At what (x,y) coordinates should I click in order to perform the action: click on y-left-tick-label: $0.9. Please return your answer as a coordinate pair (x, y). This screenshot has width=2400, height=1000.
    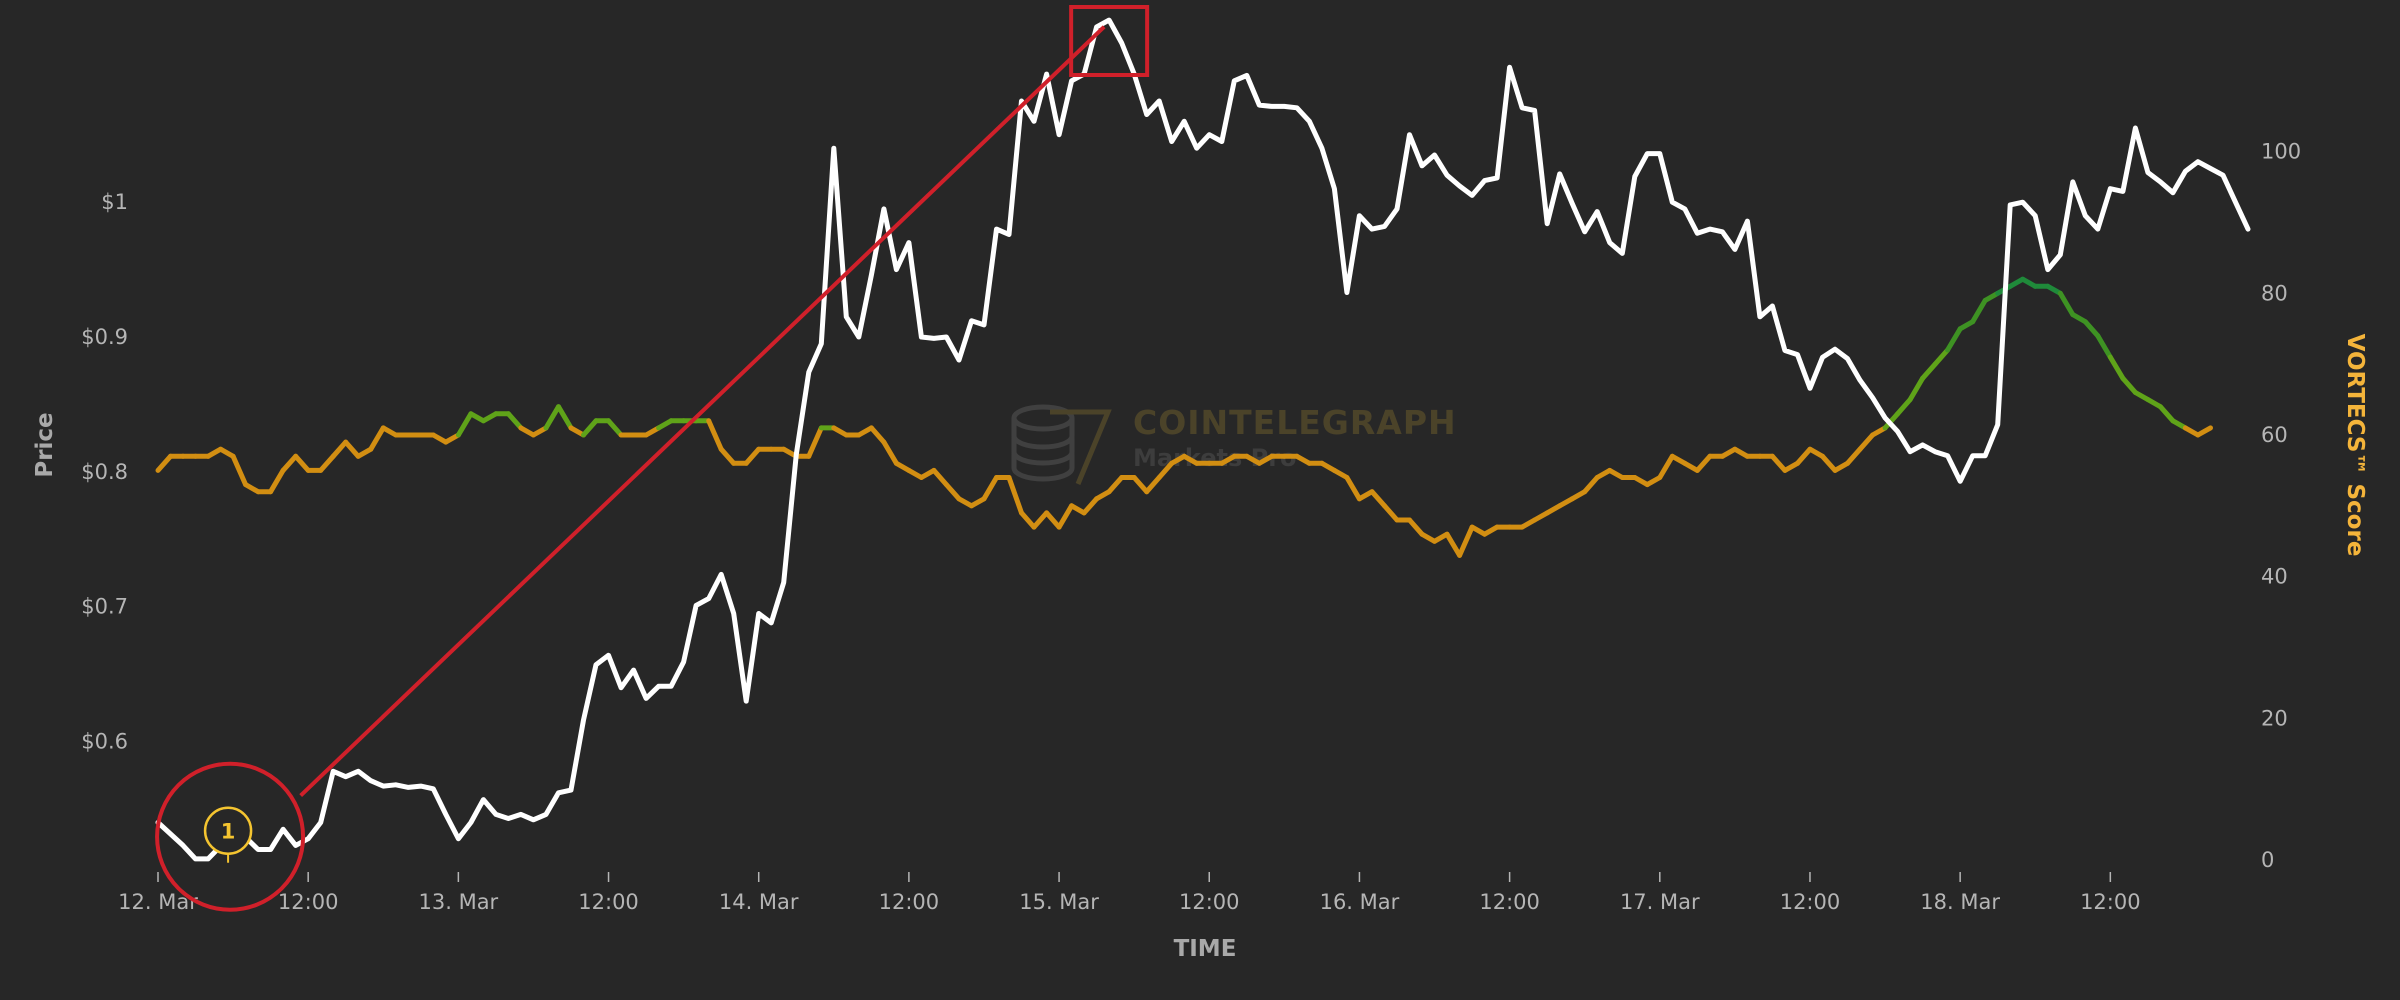
    Looking at the image, I should click on (104, 337).